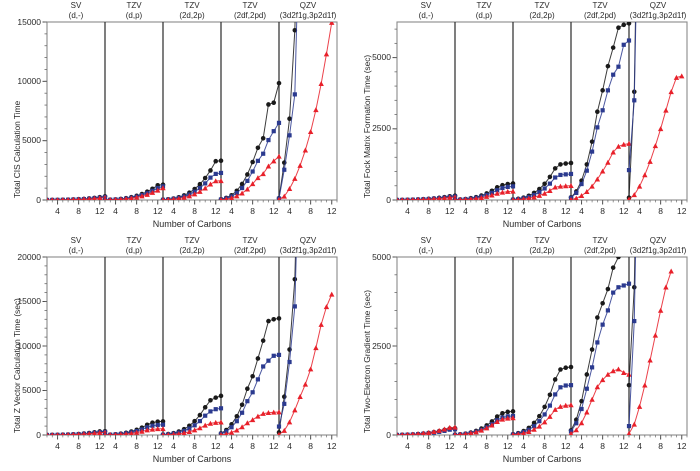 This screenshot has height=471, width=700. I want to click on y-tick-label: 2500, so click(381, 345).